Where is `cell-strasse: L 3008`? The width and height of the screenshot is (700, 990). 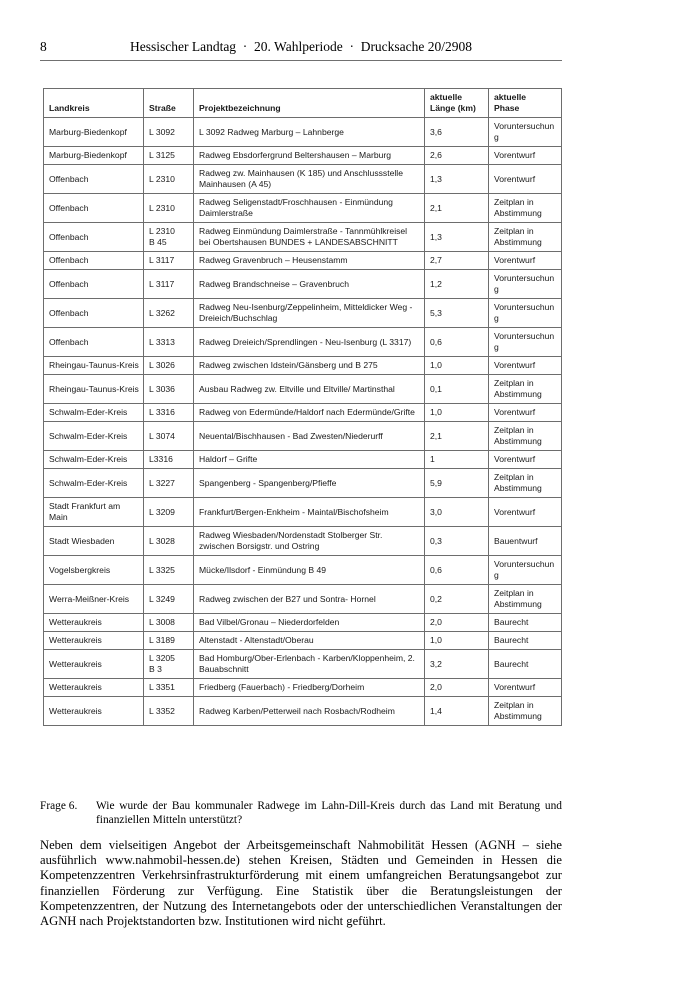
cell-strasse: L 3008 is located at coordinates (168, 622).